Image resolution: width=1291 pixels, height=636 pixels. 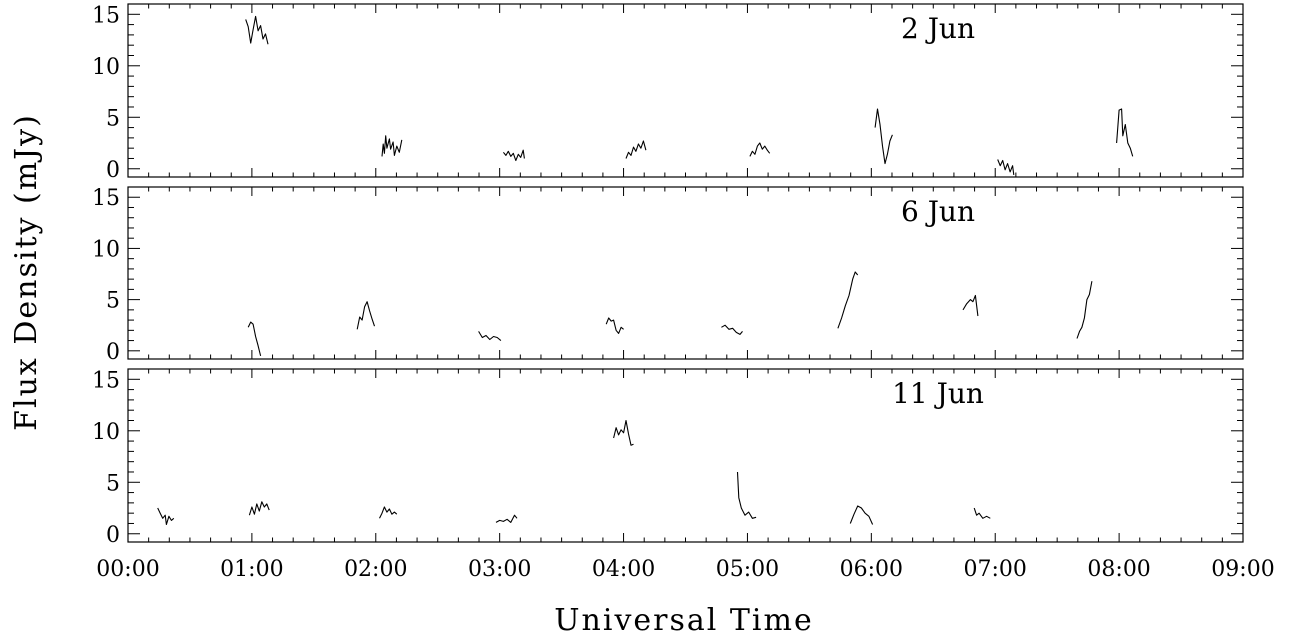 What do you see at coordinates (938, 211) in the screenshot?
I see `panel-date-label: 6 Jun` at bounding box center [938, 211].